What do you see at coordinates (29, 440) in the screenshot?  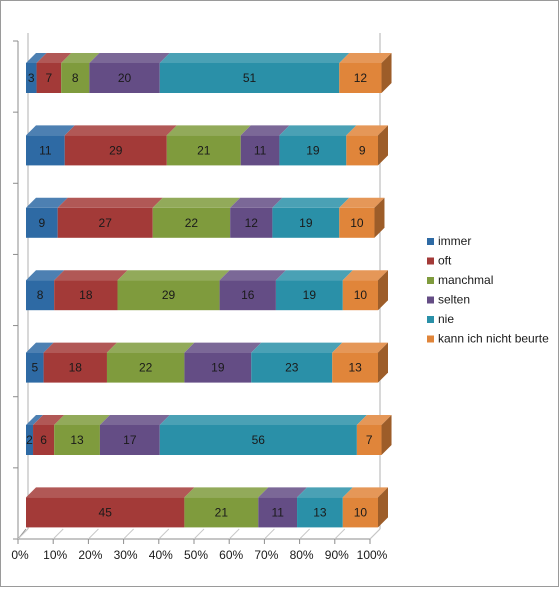 I see `data-label: 2` at bounding box center [29, 440].